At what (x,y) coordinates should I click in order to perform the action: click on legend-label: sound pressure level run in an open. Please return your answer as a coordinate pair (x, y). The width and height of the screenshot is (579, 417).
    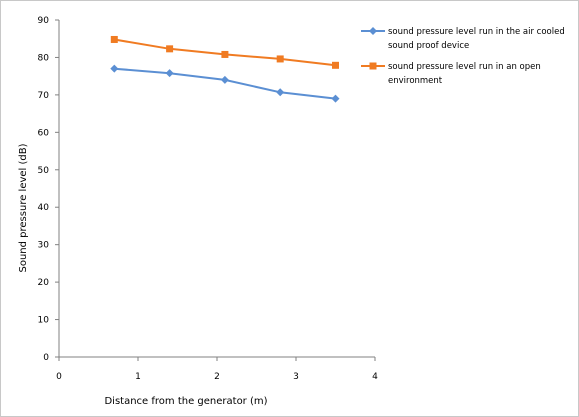
    Looking at the image, I should click on (464, 67).